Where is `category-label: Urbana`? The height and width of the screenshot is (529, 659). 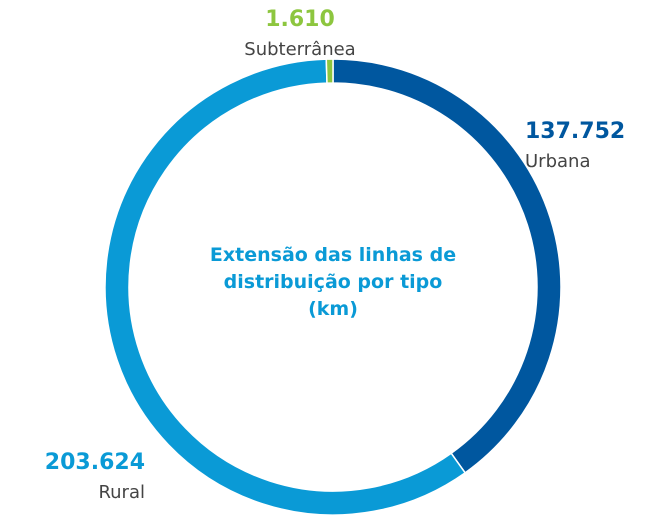
category-label: Urbana is located at coordinates (557, 161).